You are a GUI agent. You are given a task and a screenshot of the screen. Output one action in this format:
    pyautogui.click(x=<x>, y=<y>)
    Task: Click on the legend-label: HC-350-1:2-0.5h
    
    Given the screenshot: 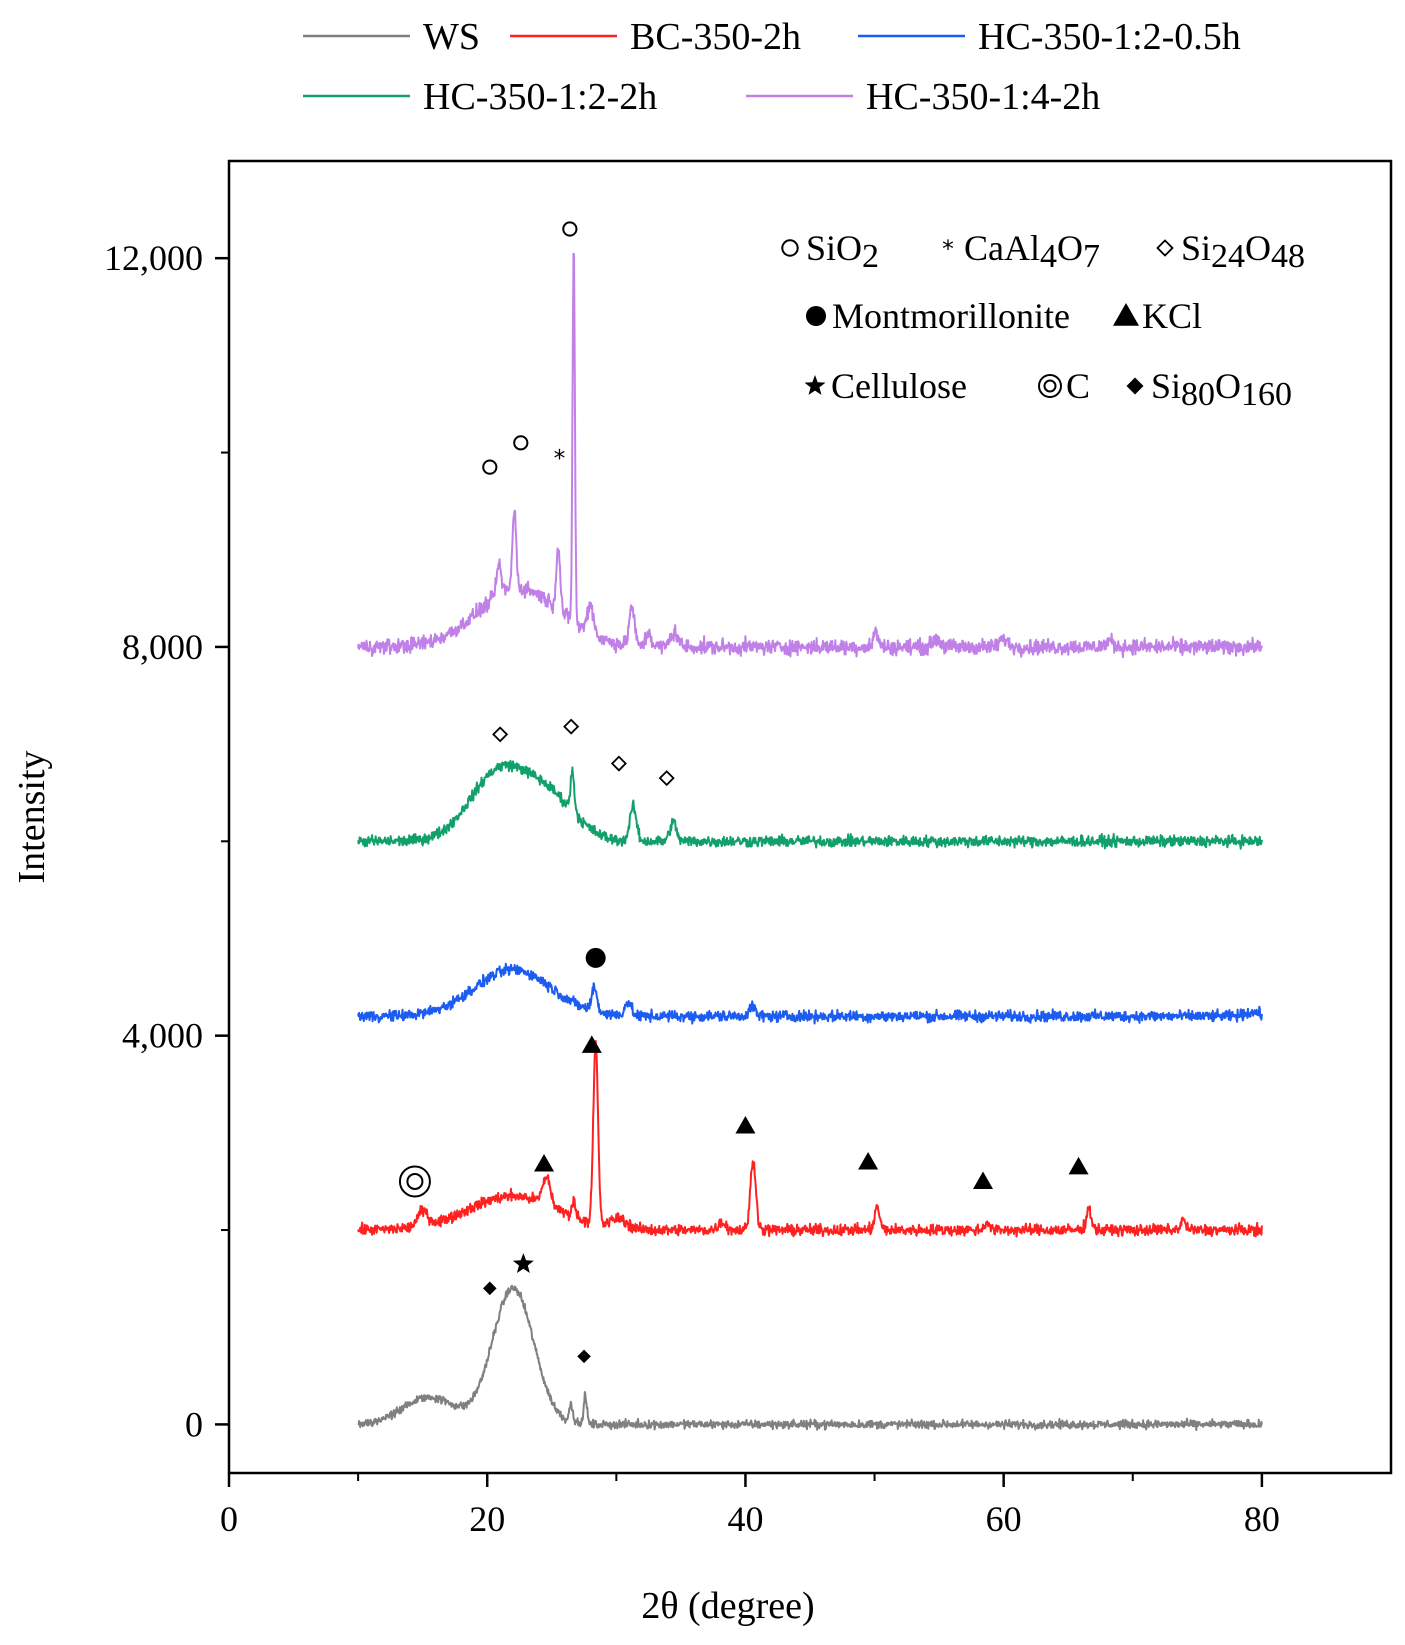 What is the action you would take?
    pyautogui.click(x=1109, y=37)
    